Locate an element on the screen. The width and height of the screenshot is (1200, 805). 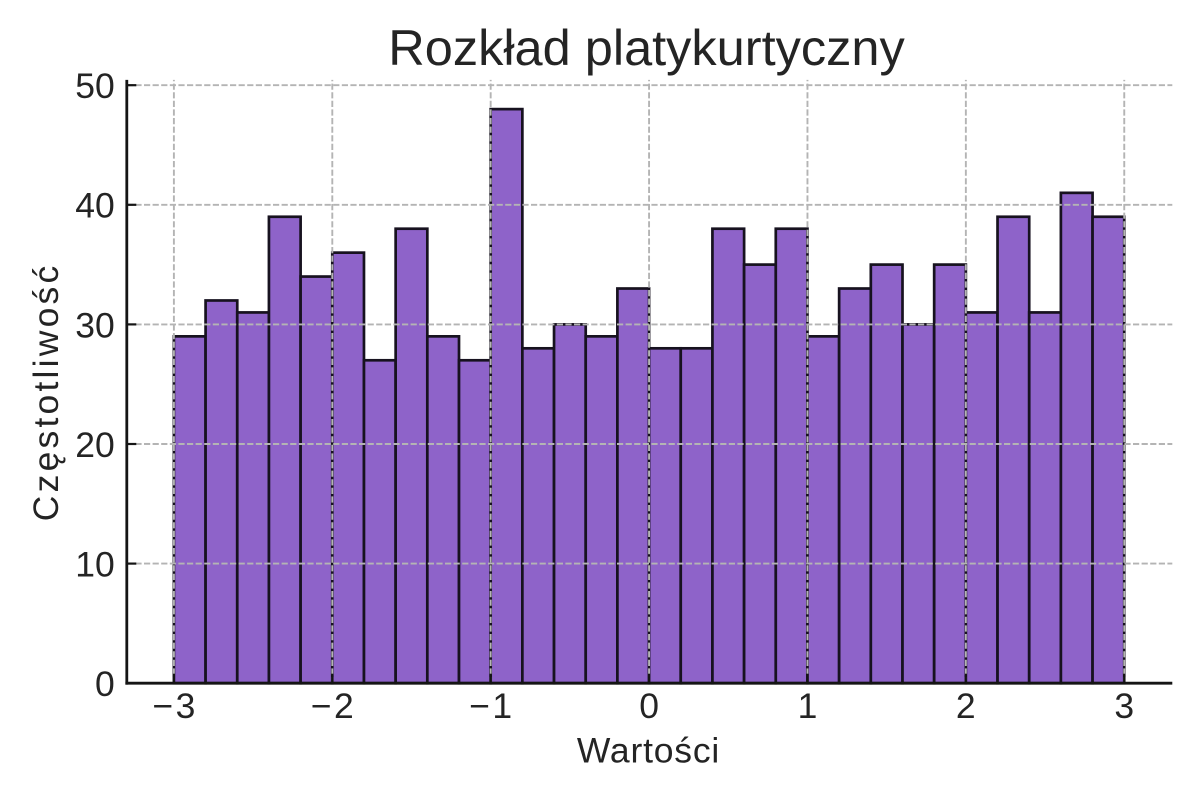
svg-text: 40 is located at coordinates (95, 206).